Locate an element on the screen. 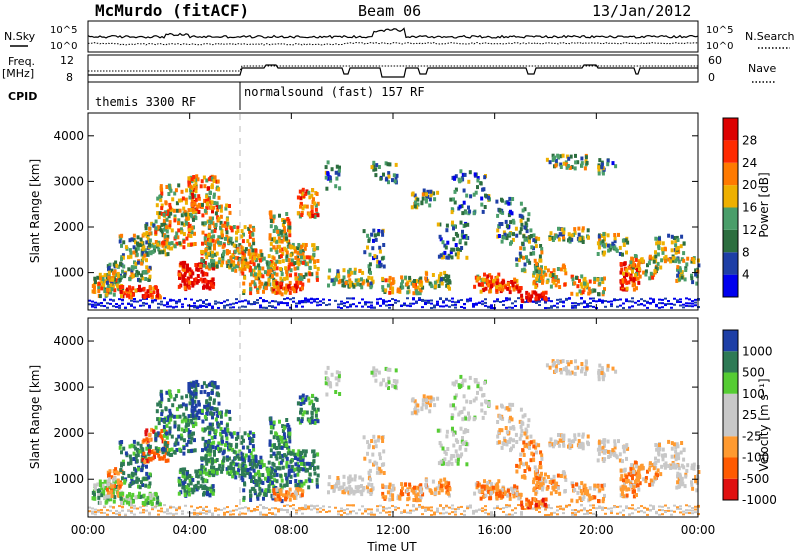 The width and height of the screenshot is (800, 554). sky-panel-frame is located at coordinates (393, 36).